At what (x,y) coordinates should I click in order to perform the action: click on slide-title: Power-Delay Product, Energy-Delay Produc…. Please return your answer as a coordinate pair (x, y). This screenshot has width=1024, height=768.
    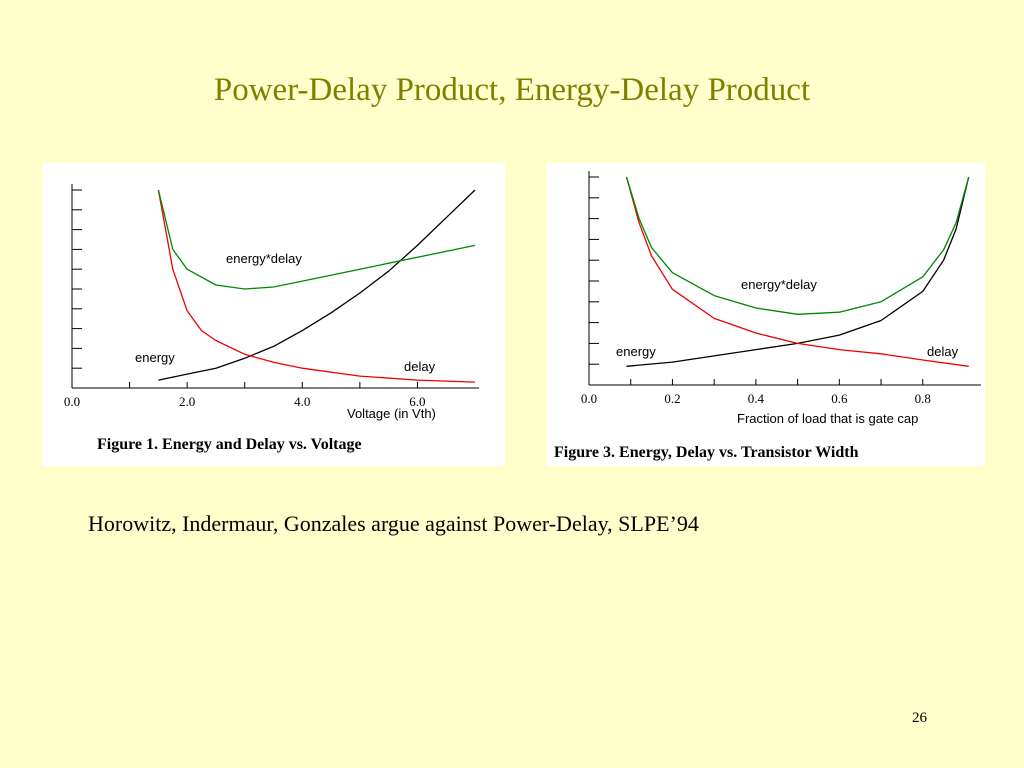
    Looking at the image, I should click on (512, 90).